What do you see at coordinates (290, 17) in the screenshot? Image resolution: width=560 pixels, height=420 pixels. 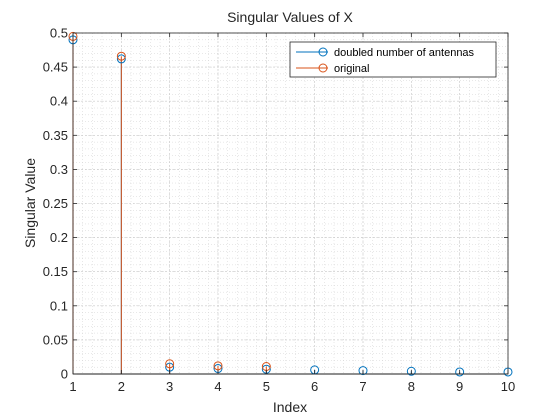 I see `chart-title: Singular Values of X` at bounding box center [290, 17].